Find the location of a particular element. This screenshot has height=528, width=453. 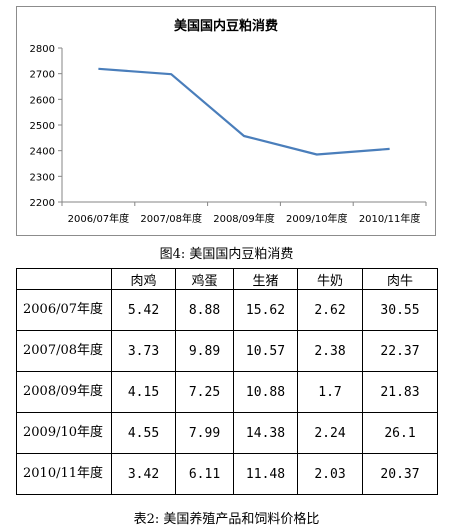

x-tick-label: 2006/07年度 is located at coordinates (99, 218).